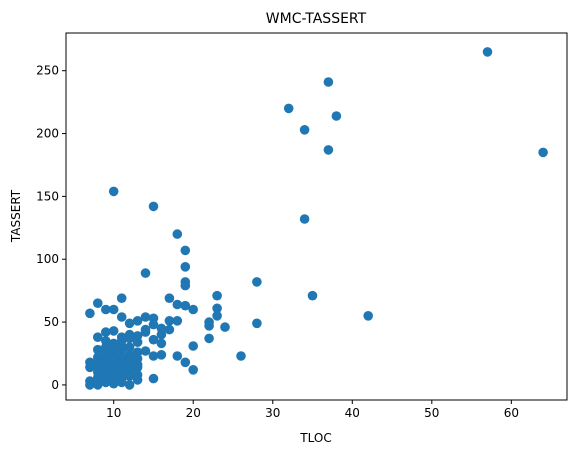  I want to click on y-tick-label: 200, so click(47, 134).